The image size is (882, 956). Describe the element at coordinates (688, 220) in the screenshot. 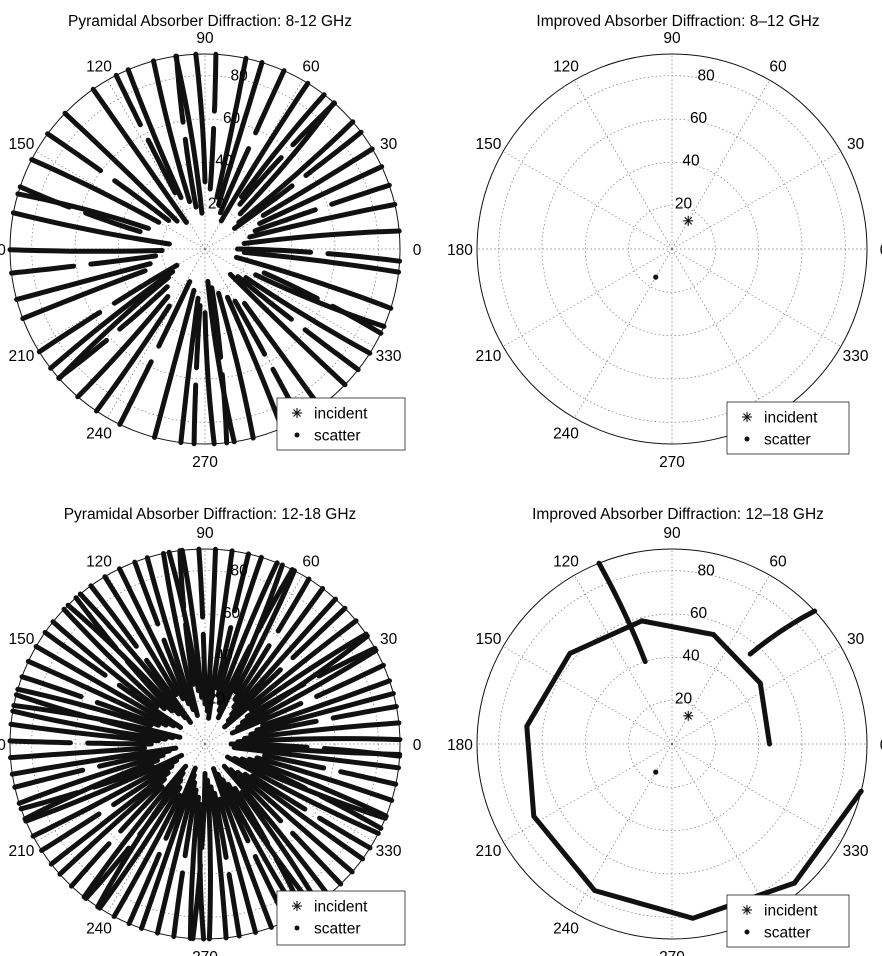

I see `incident-point` at that location.